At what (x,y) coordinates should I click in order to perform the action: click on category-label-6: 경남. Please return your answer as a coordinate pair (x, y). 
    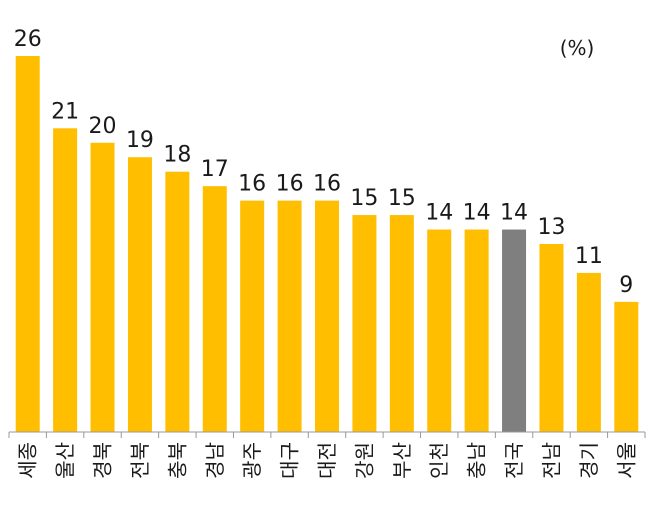
    Looking at the image, I should click on (215, 460).